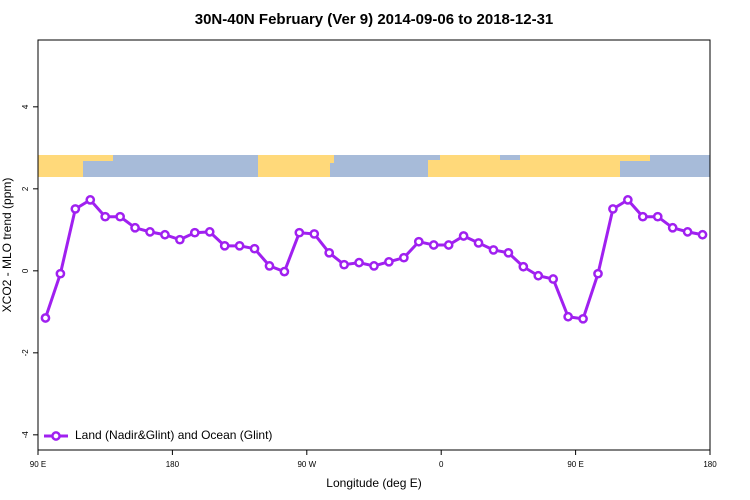  I want to click on y-tick-label: 2, so click(25, 188).